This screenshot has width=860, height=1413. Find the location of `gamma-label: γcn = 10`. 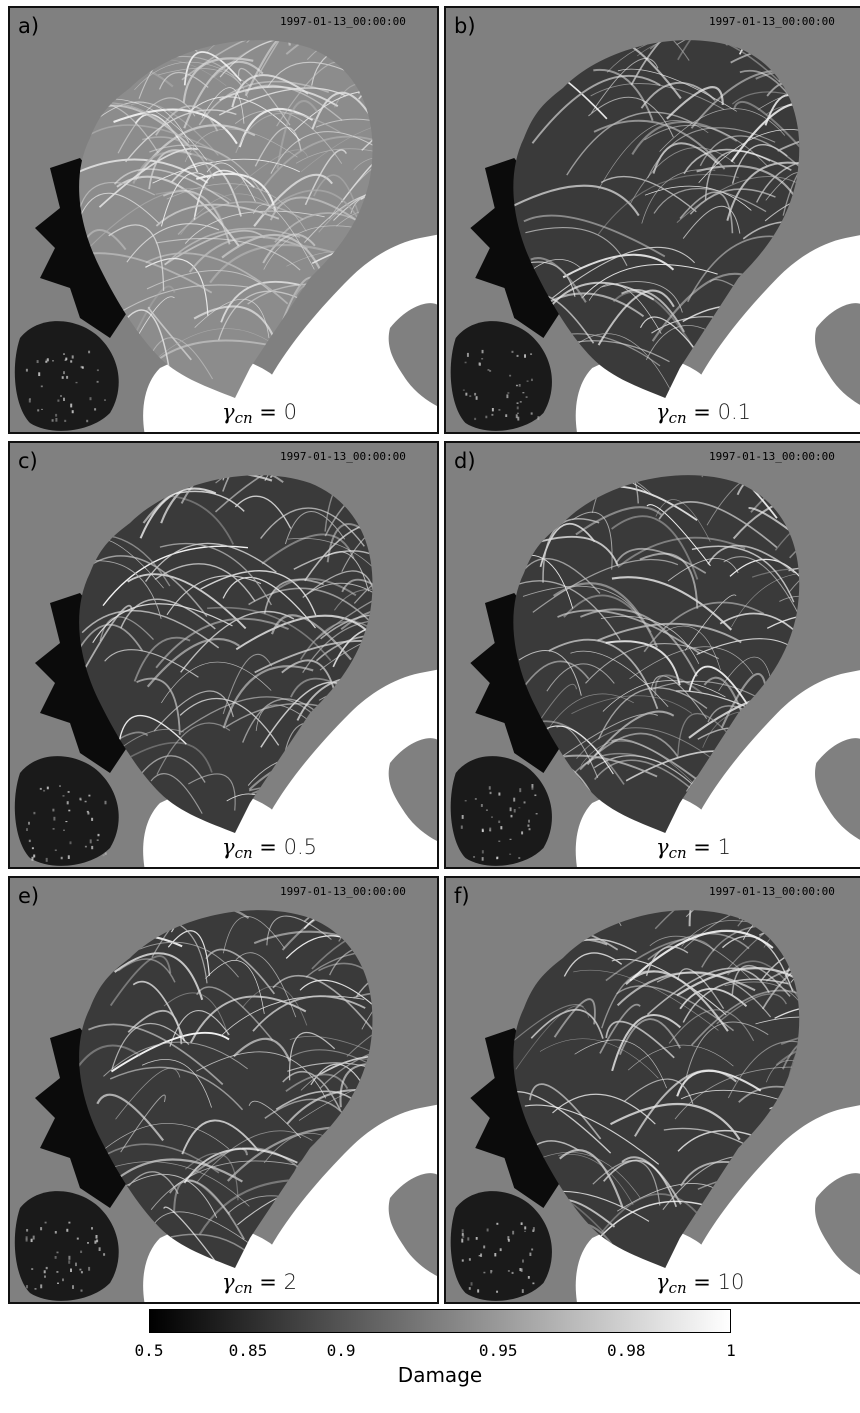

gamma-label: γcn = 10 is located at coordinates (700, 1283).